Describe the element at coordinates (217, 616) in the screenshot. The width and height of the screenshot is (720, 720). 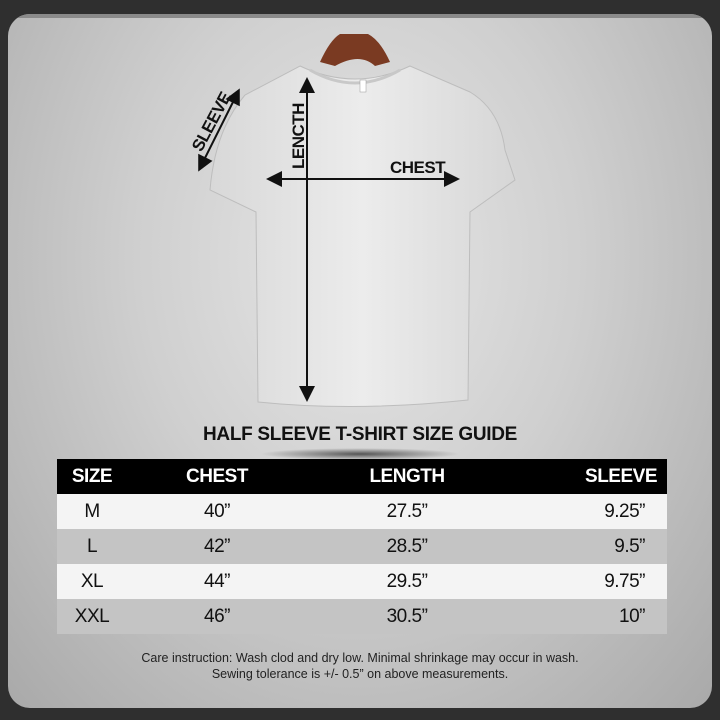
I see `cell-chest: 46”` at that location.